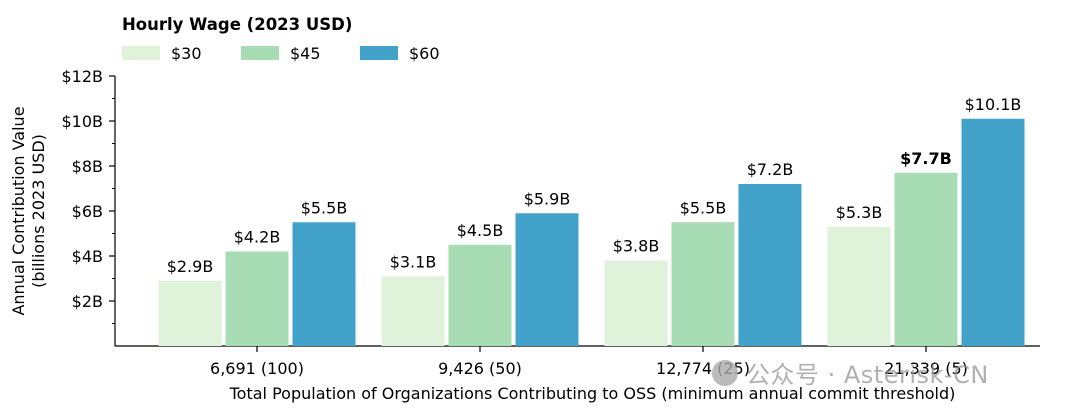 Image resolution: width=1080 pixels, height=414 pixels. What do you see at coordinates (636, 246) in the screenshot?
I see `bar-data-label: $3.8B` at bounding box center [636, 246].